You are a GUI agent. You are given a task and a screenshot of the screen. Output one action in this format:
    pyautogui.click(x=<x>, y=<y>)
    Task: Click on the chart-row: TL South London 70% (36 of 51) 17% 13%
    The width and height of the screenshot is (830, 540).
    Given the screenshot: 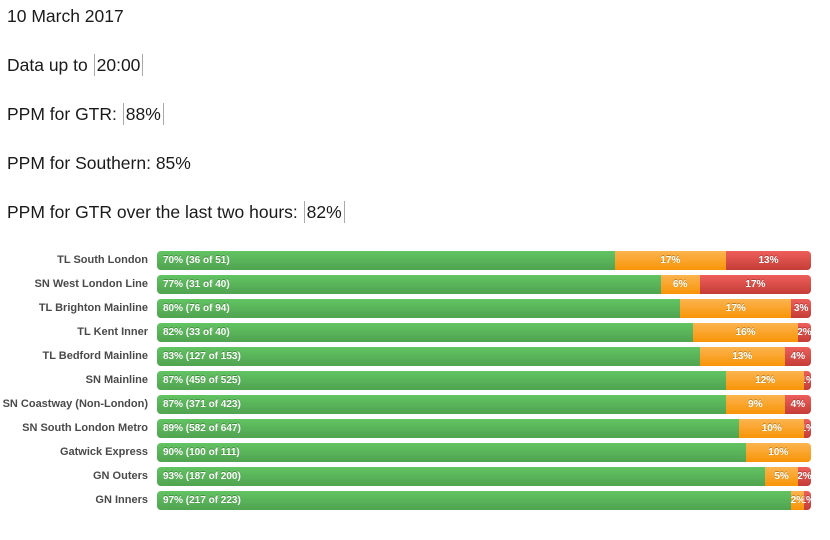 What is the action you would take?
    pyautogui.click(x=415, y=260)
    